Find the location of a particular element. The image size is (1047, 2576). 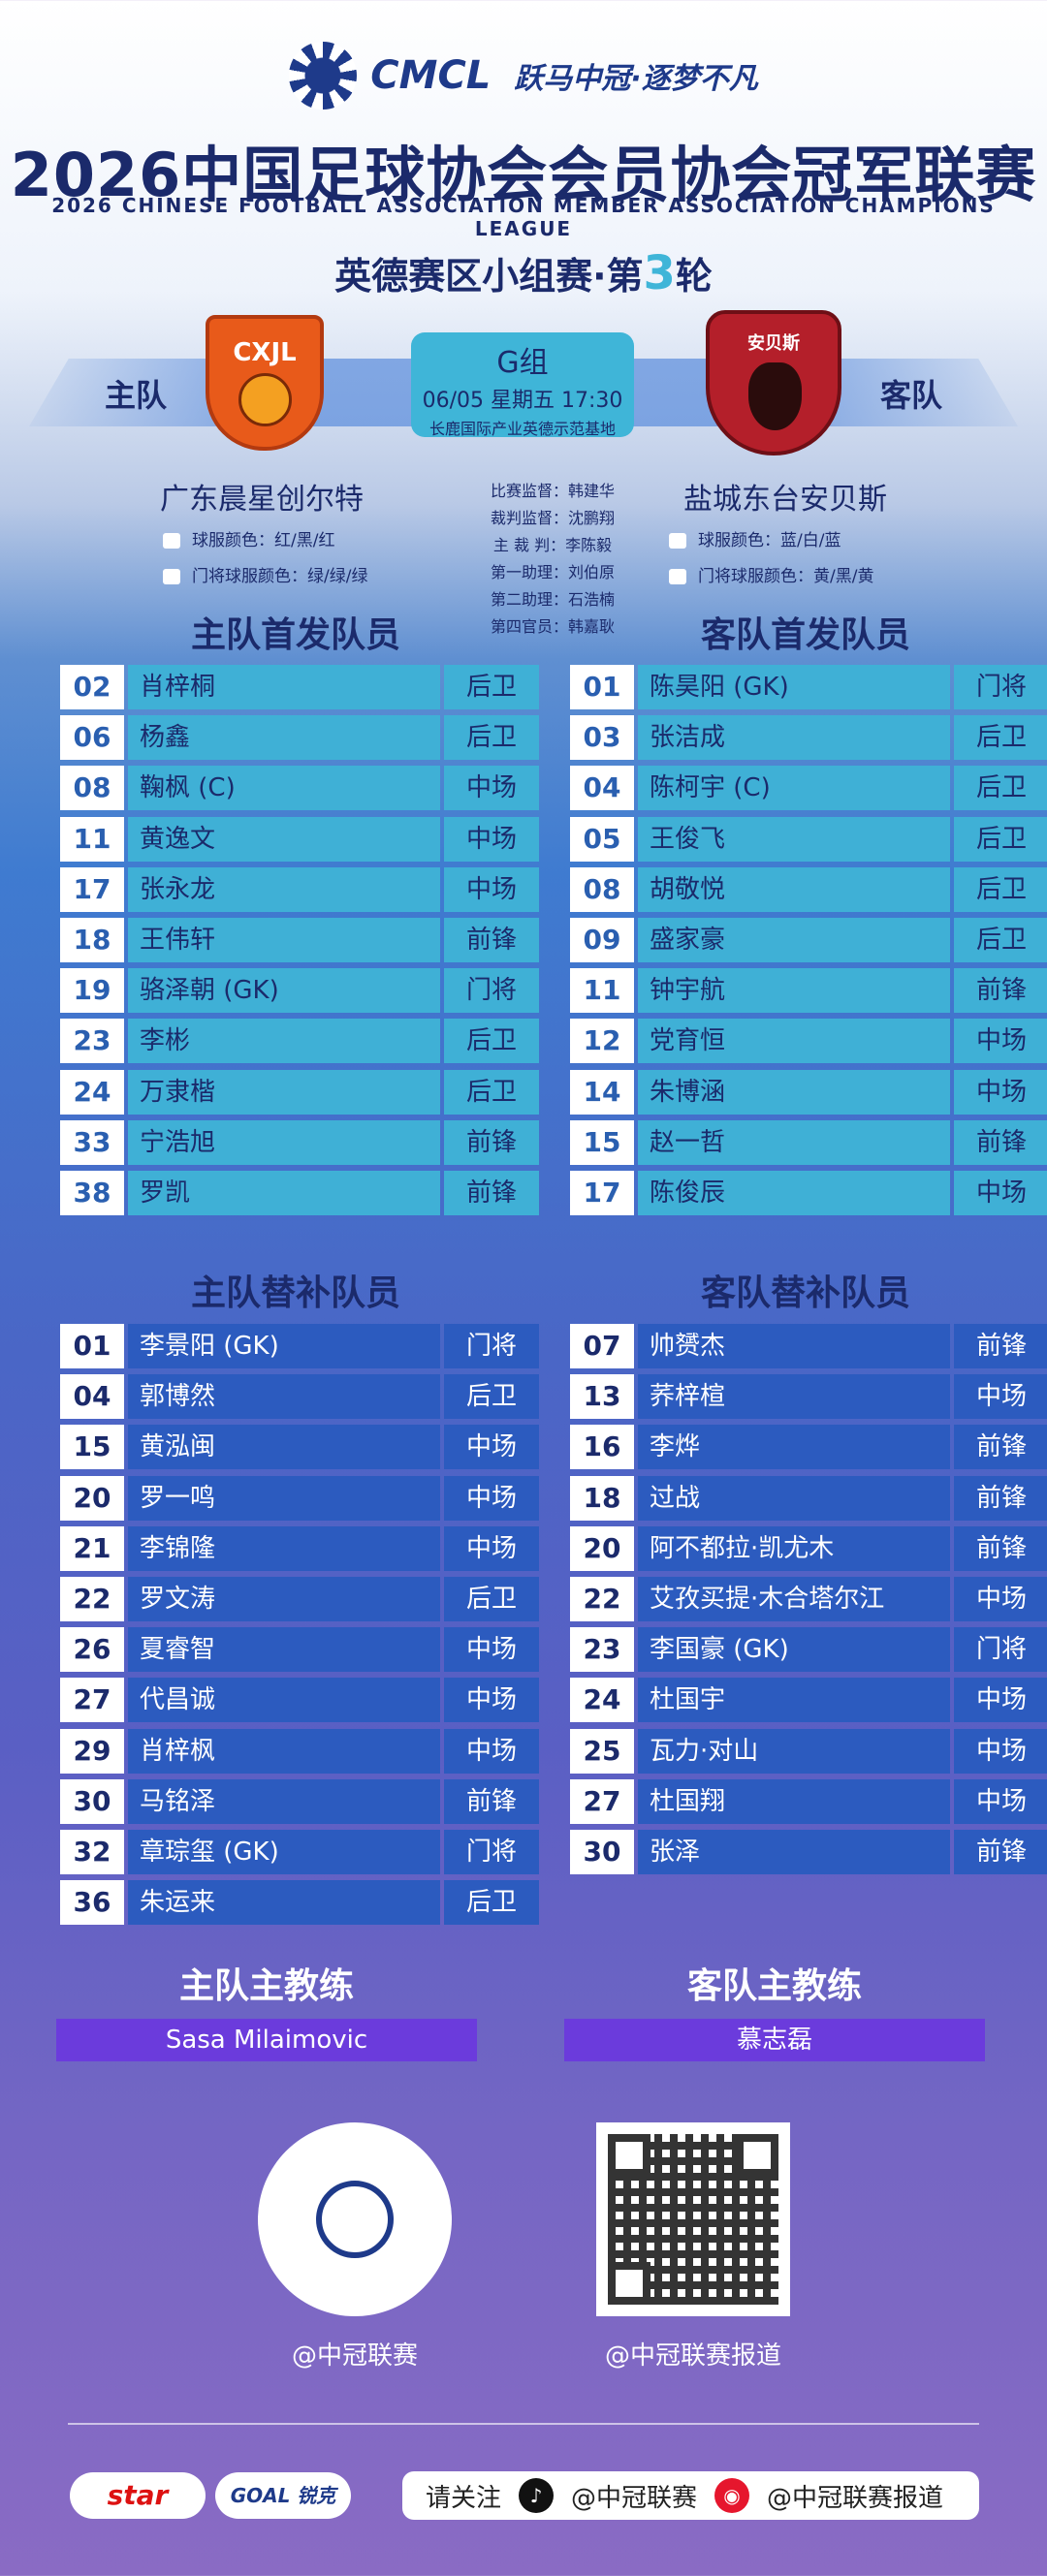

qr-pattern is located at coordinates (693, 2219).